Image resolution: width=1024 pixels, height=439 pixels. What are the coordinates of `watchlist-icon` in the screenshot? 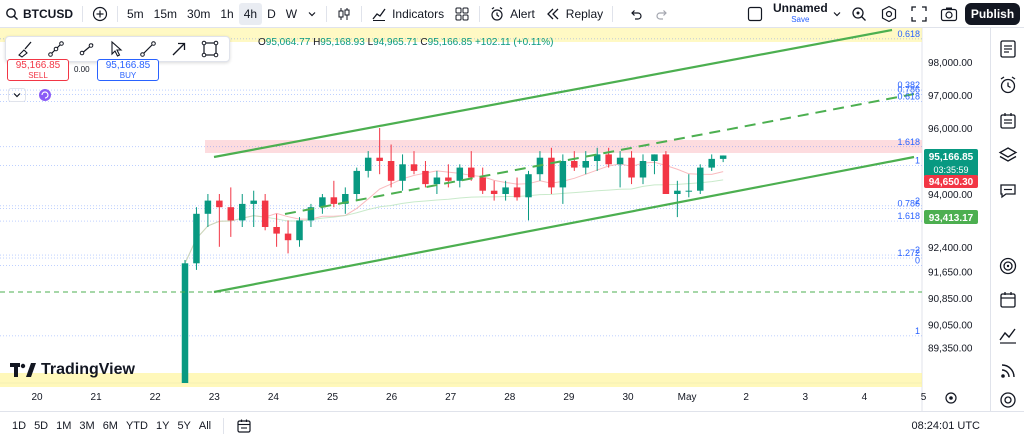 It's located at (1008, 49).